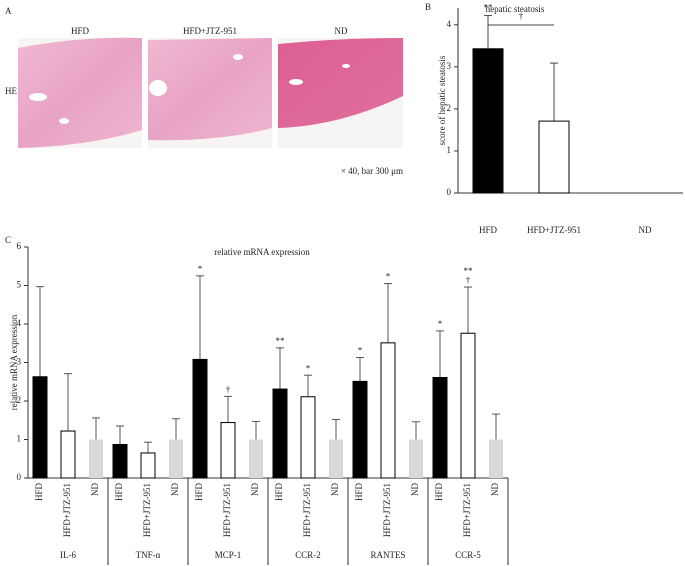 Image resolution: width=685 pixels, height=566 pixels. Describe the element at coordinates (8, 240) in the screenshot. I see `panel-label: C` at that location.